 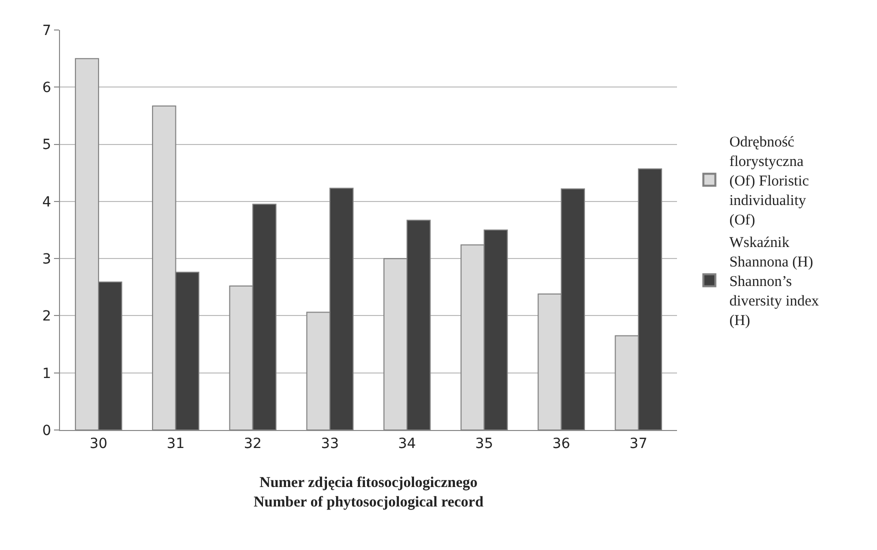 What do you see at coordinates (769, 181) in the screenshot?
I see `legend-label: Odrębność florystyczna (Of) Floristic individuality (Of)` at bounding box center [769, 181].